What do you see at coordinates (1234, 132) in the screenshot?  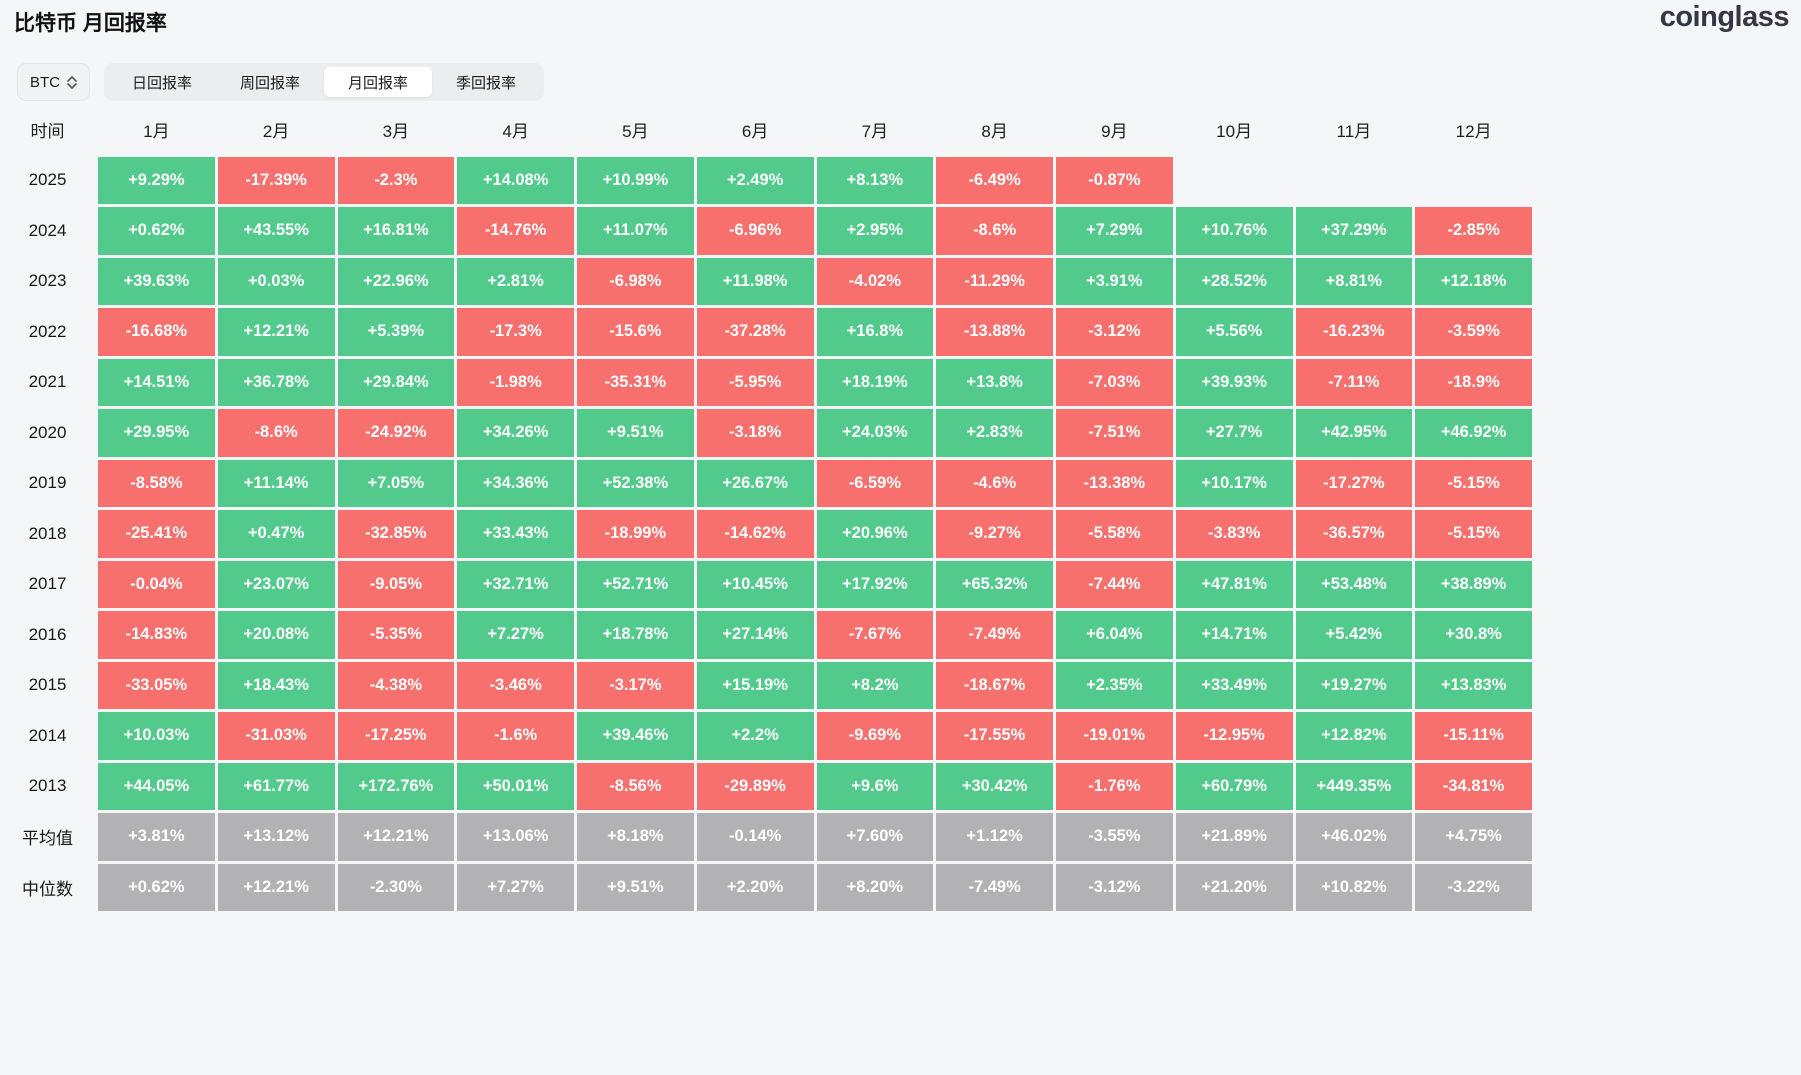 I see `month-column-header: 10月` at bounding box center [1234, 132].